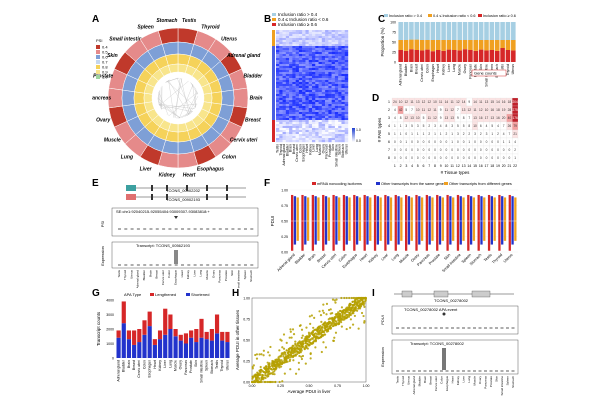 The image size is (600, 400). Describe the element at coordinates (169, 274) in the screenshot. I see `x-tick-label: Colon` at that location.